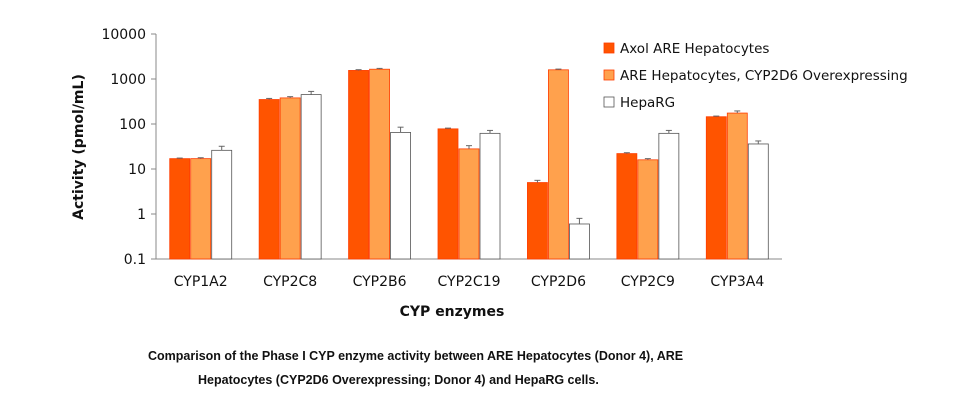 The image size is (962, 407). I want to click on legend-label: HepaRG, so click(647, 103).